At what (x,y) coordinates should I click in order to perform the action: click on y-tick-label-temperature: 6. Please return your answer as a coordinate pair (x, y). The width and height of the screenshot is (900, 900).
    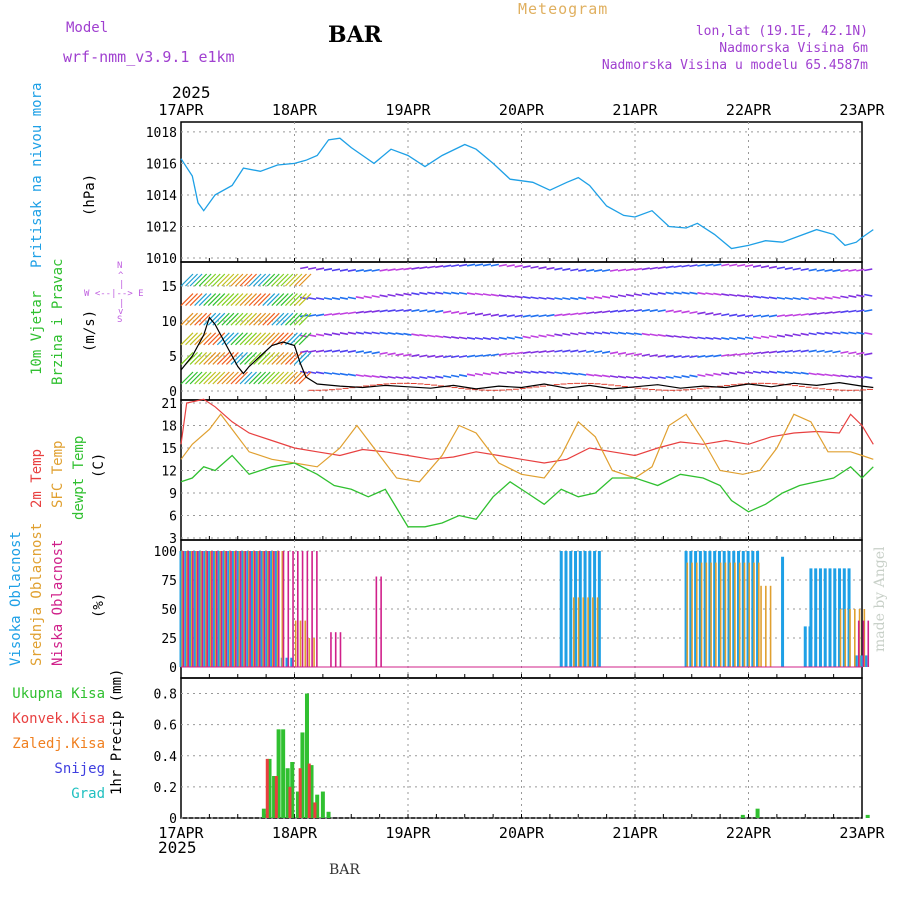
    Looking at the image, I should click on (173, 517).